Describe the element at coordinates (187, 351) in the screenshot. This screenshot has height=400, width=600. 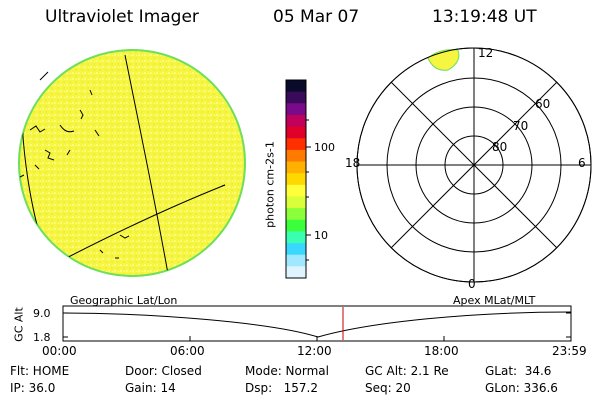
I see `xtick-0600: 06:00` at that location.